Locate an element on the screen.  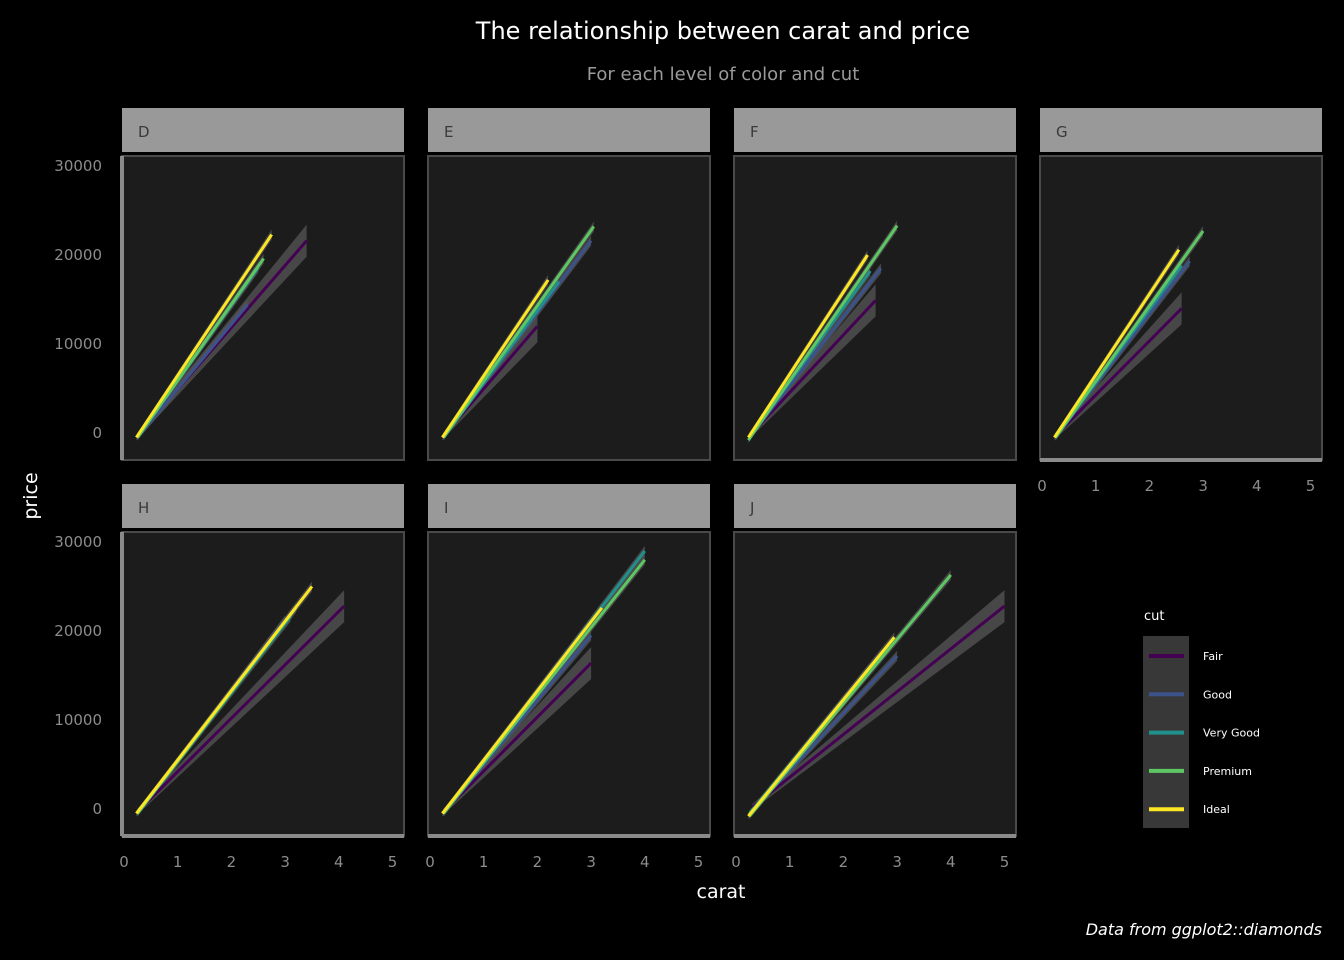
legend-label: Premium is located at coordinates (1227, 771).